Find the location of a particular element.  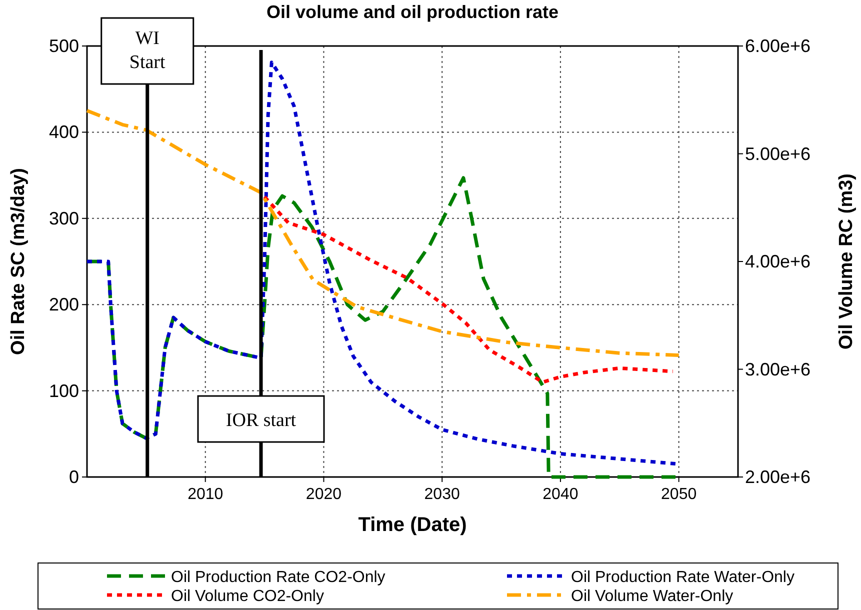

x-tick-label: 2030 is located at coordinates (442, 494).